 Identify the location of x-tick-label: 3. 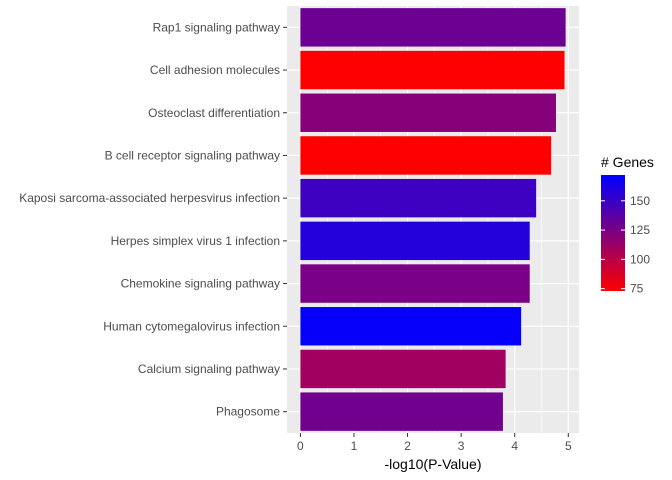
(461, 446).